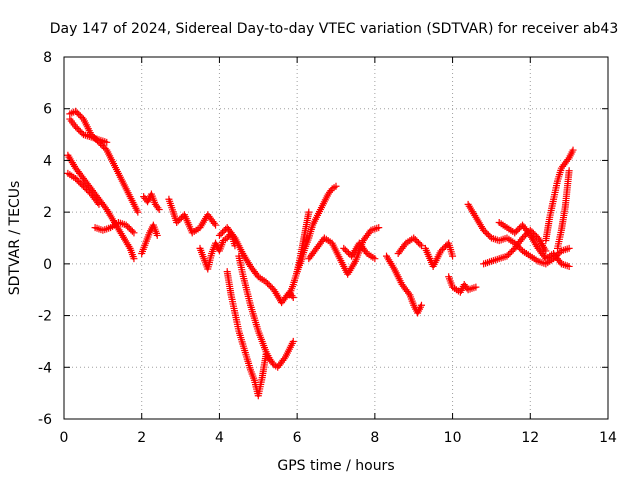  What do you see at coordinates (530, 438) in the screenshot?
I see `x-tick-label: 12` at bounding box center [530, 438].